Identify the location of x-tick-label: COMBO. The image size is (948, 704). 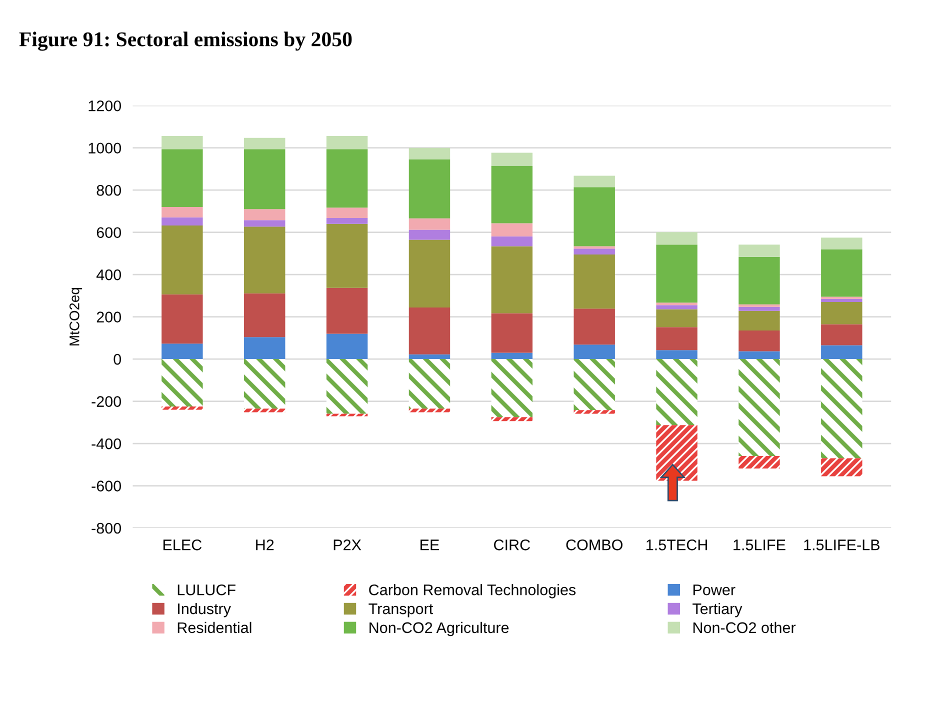
(594, 545).